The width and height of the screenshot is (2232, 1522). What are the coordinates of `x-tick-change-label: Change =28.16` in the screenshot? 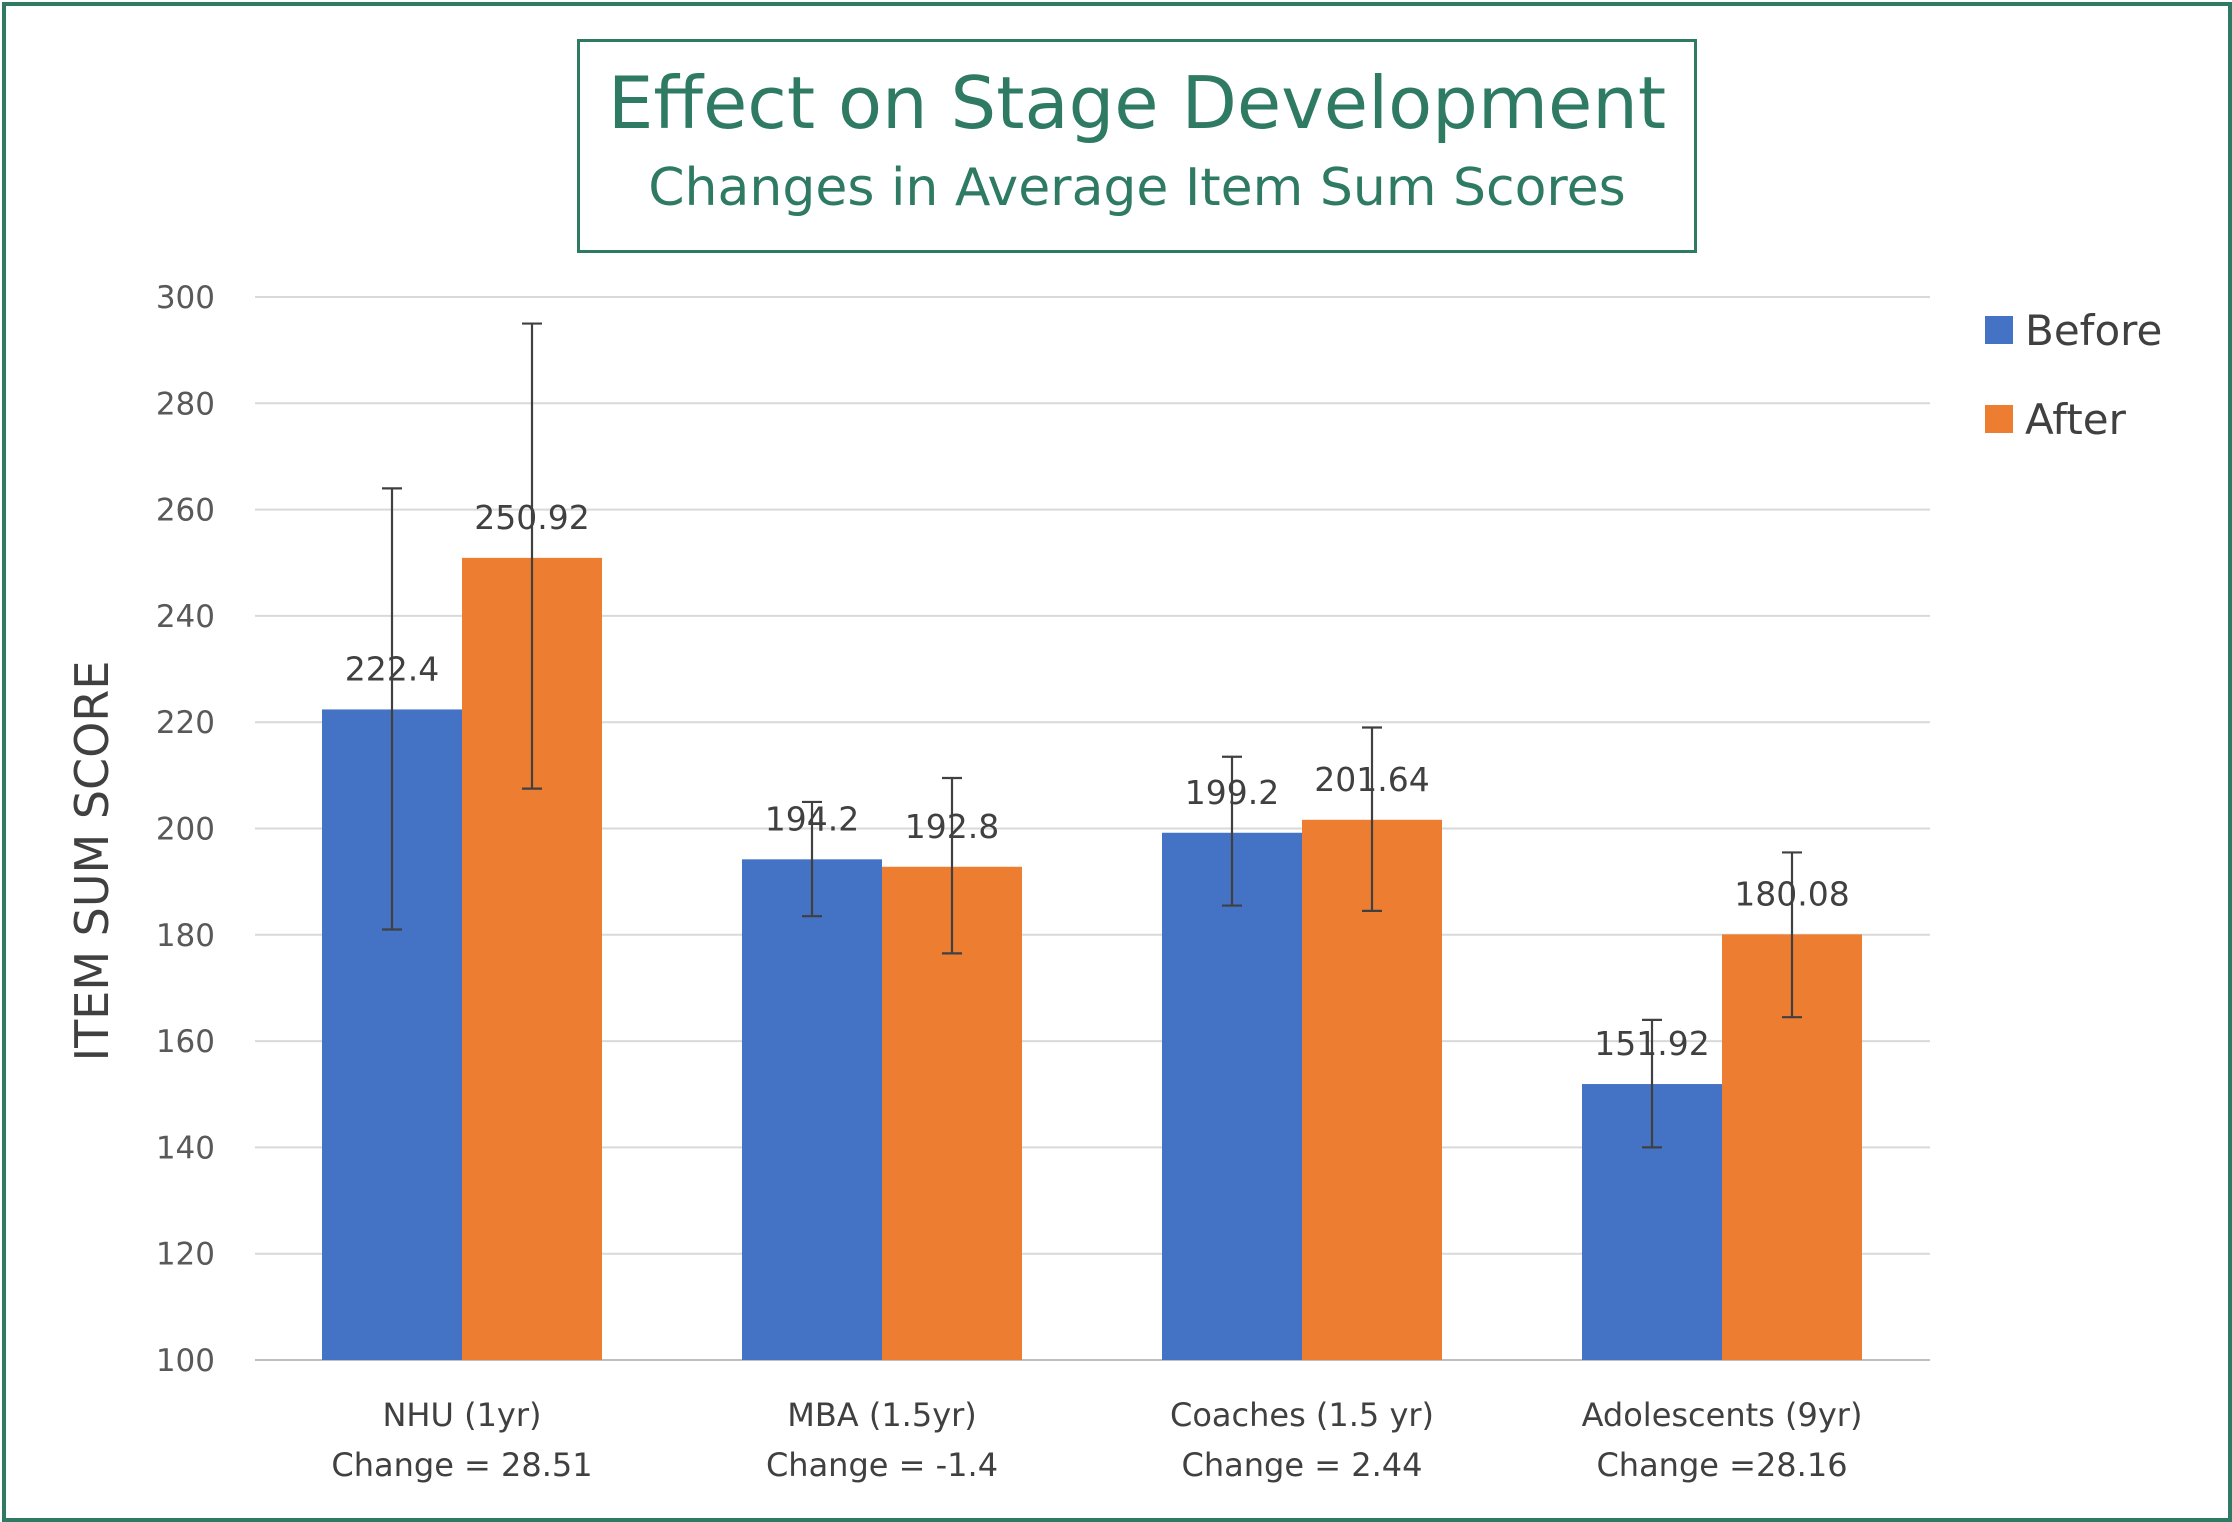 It's located at (1721, 1465).